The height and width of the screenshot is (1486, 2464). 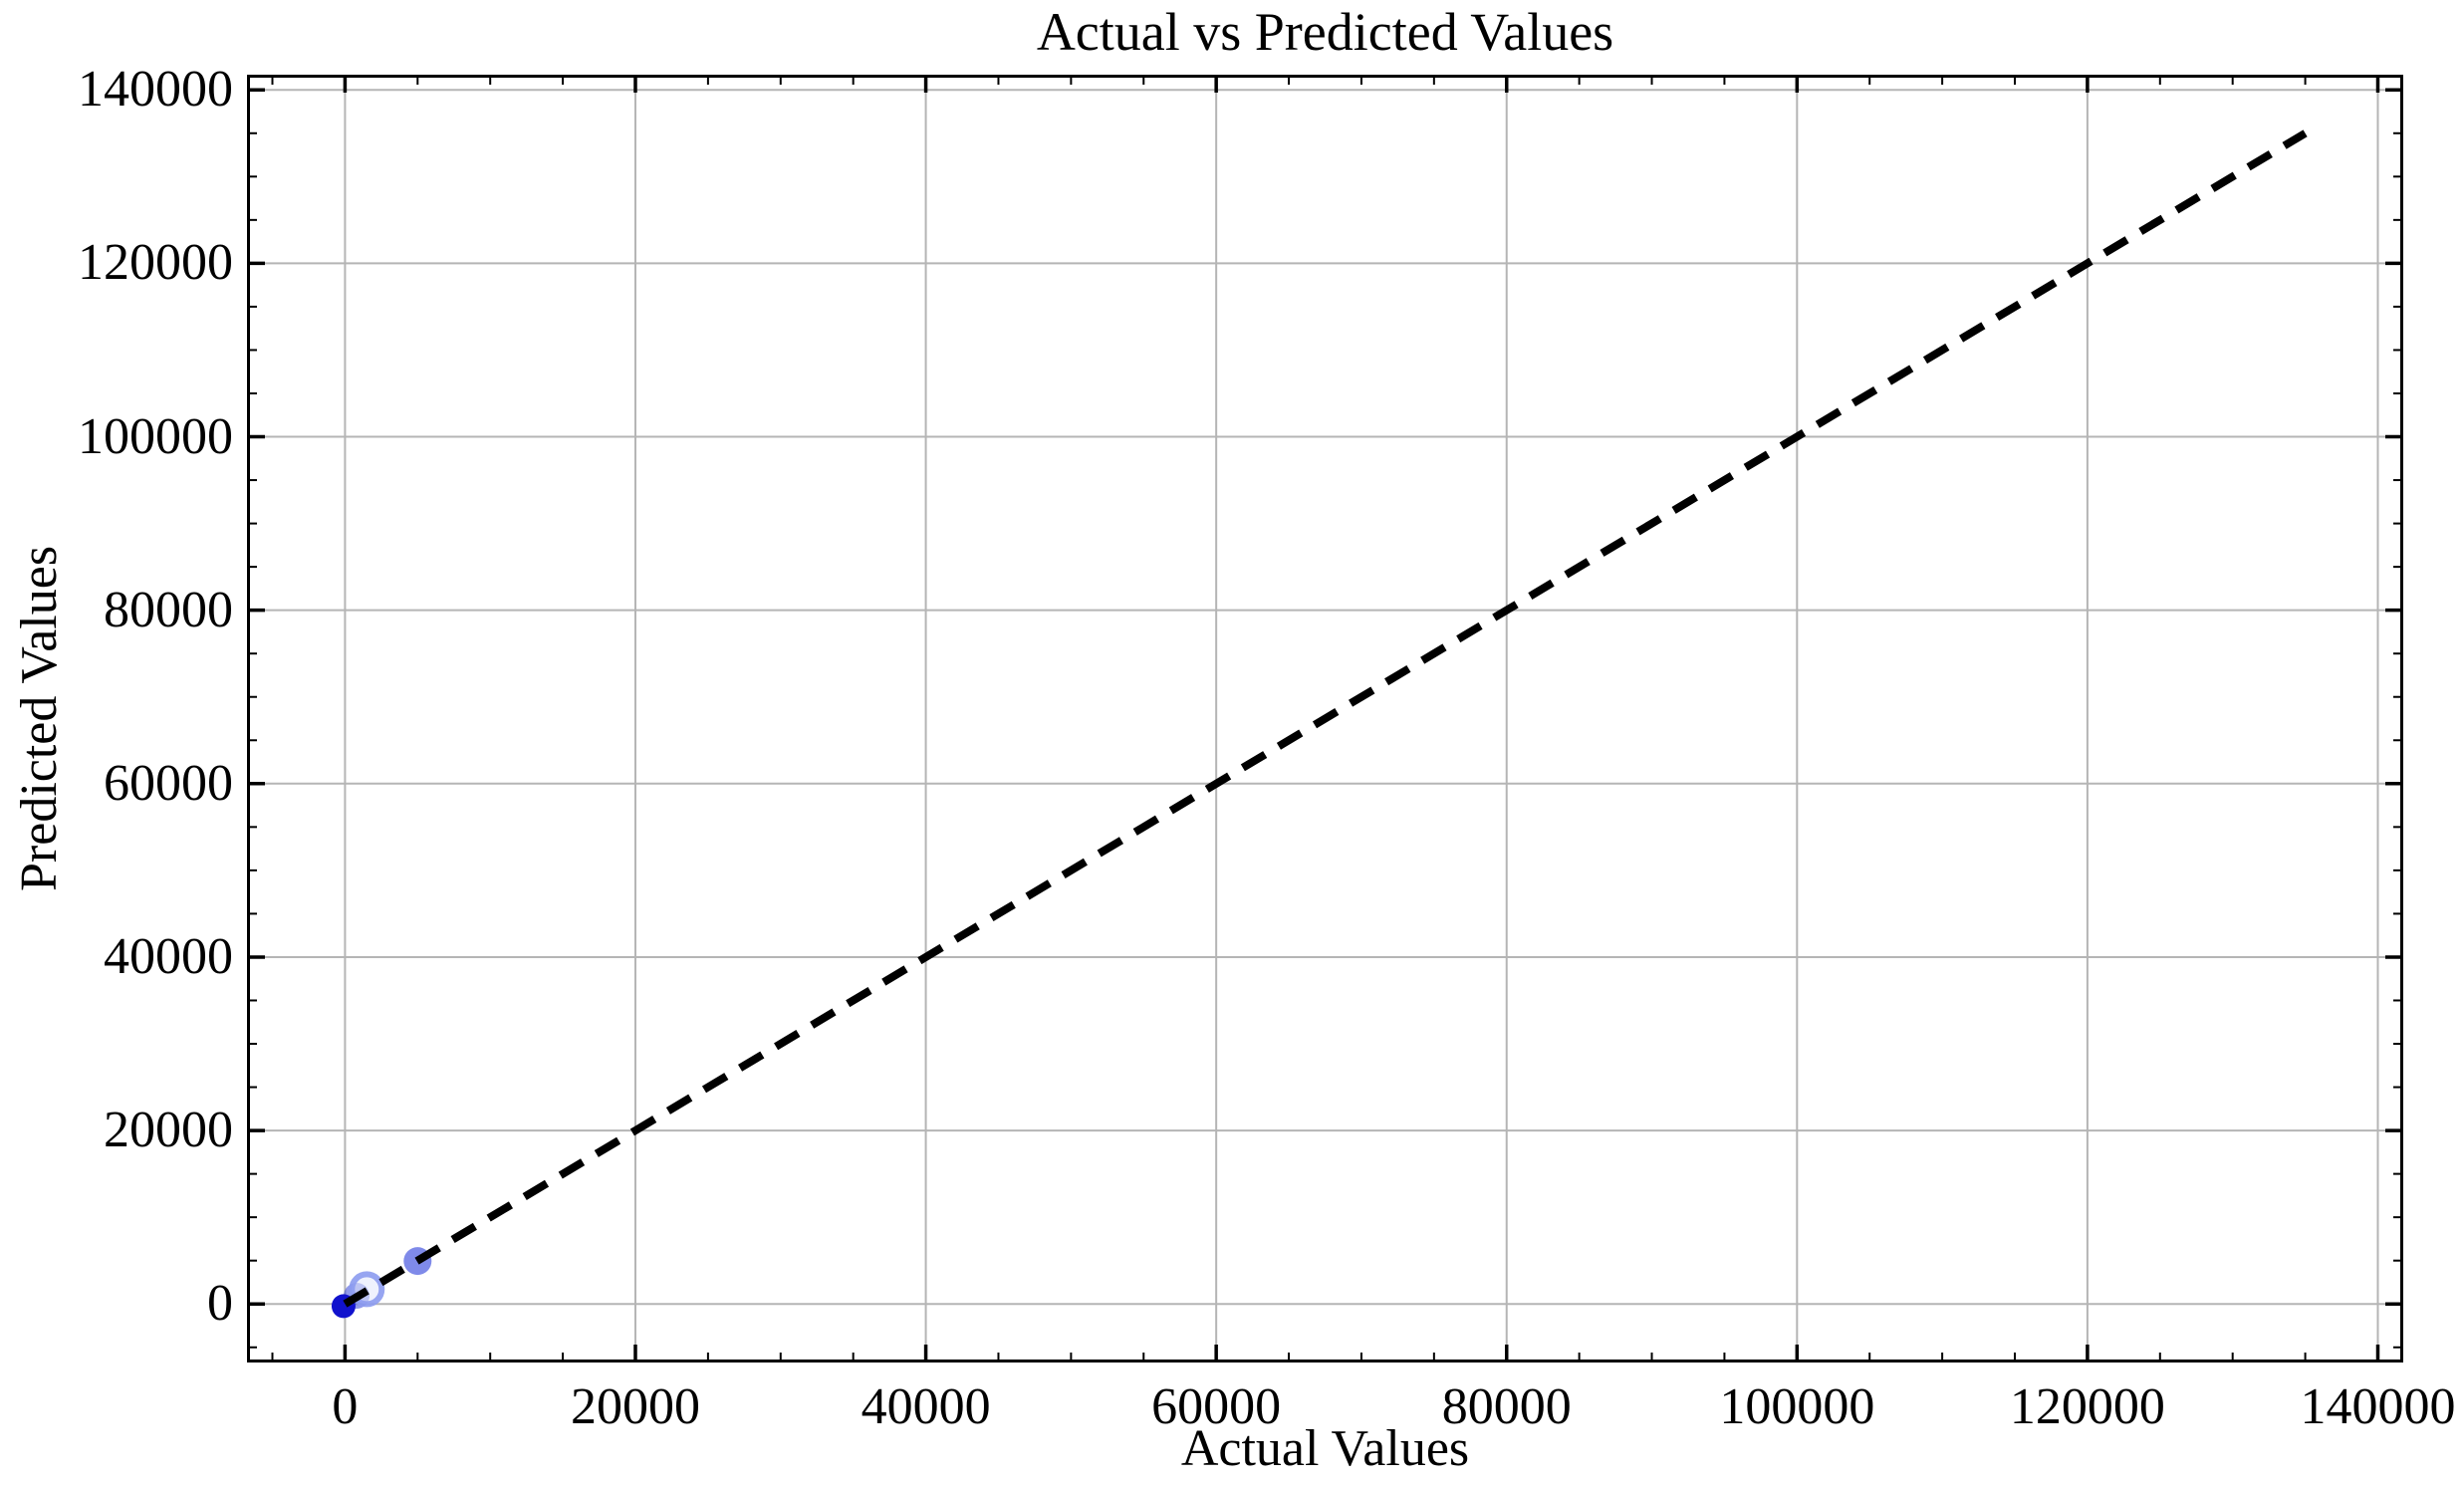 What do you see at coordinates (168, 609) in the screenshot?
I see `y-tick-label-80000: 80000` at bounding box center [168, 609].